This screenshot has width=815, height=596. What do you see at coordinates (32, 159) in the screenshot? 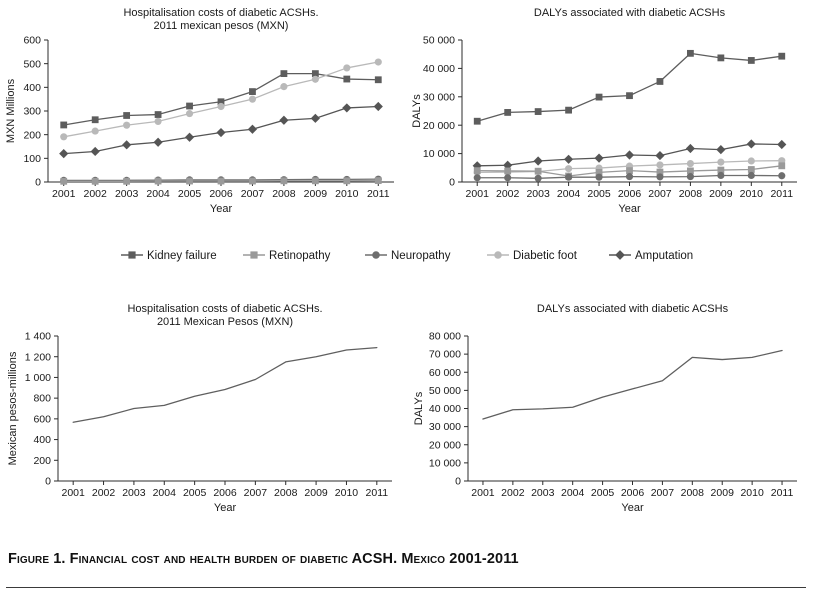
I see `y-axis-tick-label: 100` at bounding box center [32, 159].